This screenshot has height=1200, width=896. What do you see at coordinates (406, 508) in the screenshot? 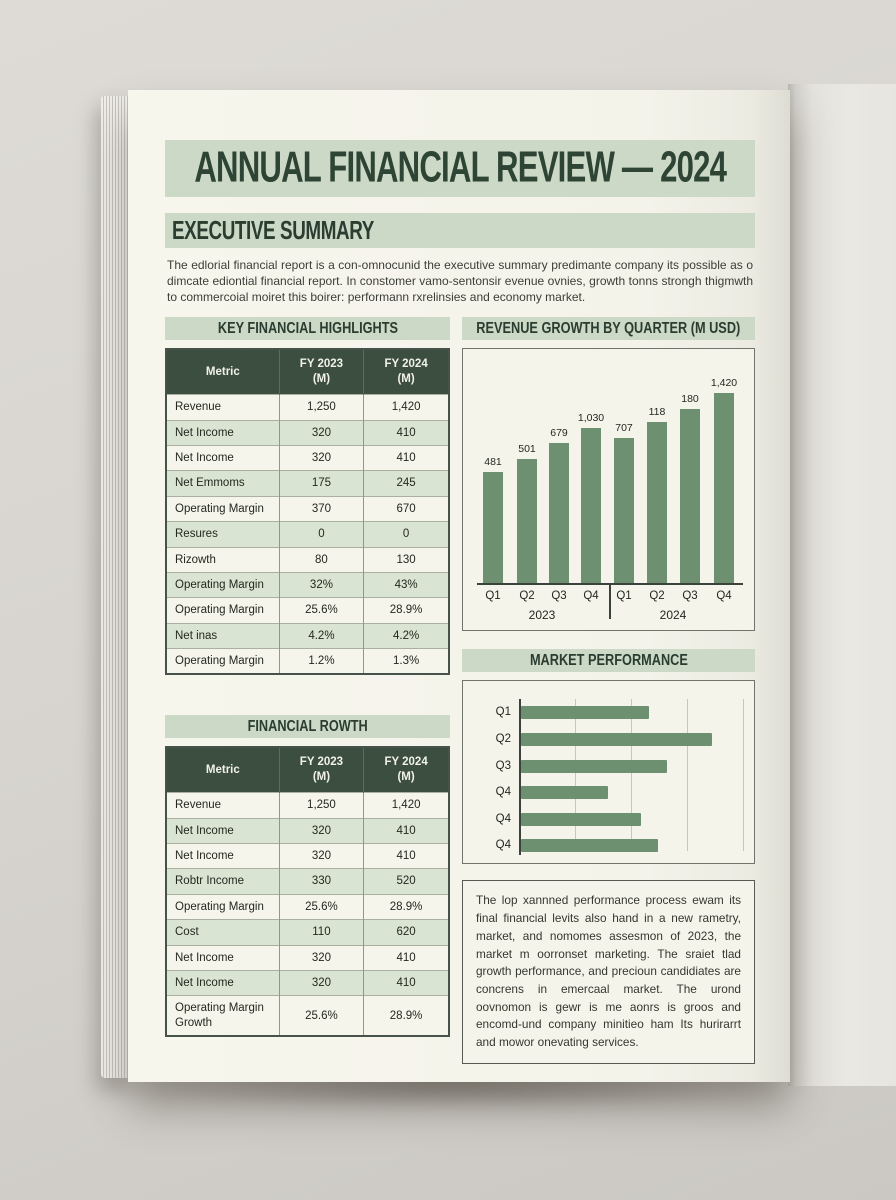
I see `value-cell: 670` at bounding box center [406, 508].